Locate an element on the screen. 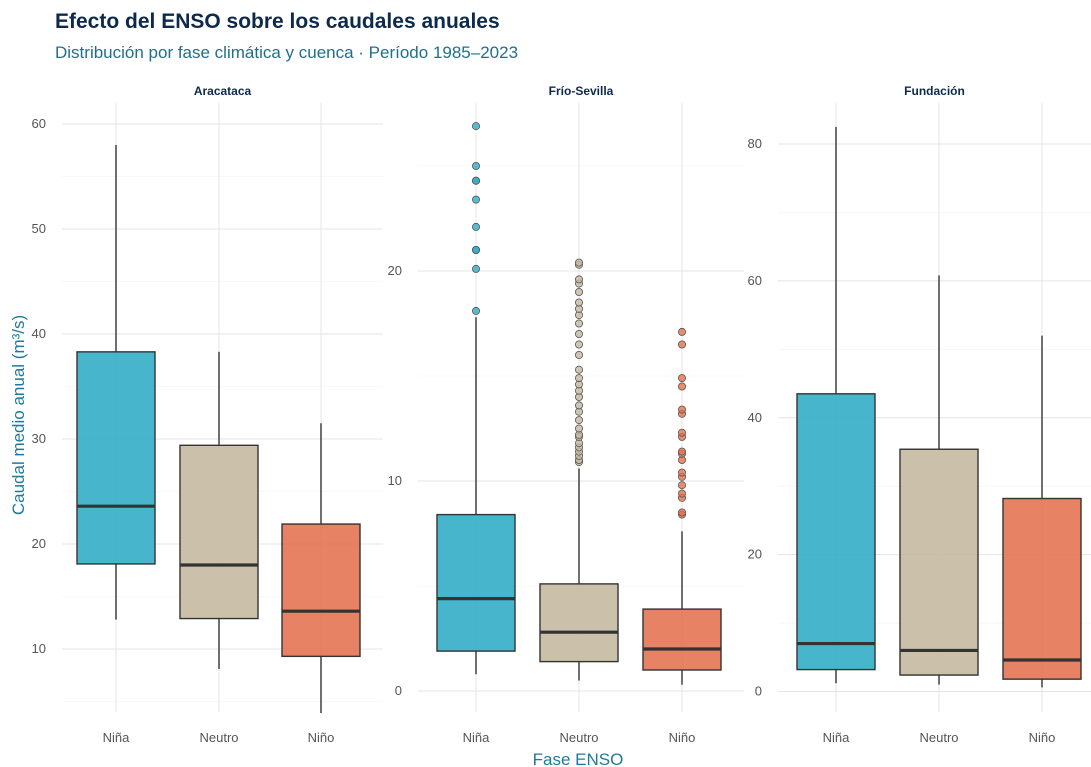 This screenshot has height=767, width=1091. y-tick-label: 50 is located at coordinates (39, 228).